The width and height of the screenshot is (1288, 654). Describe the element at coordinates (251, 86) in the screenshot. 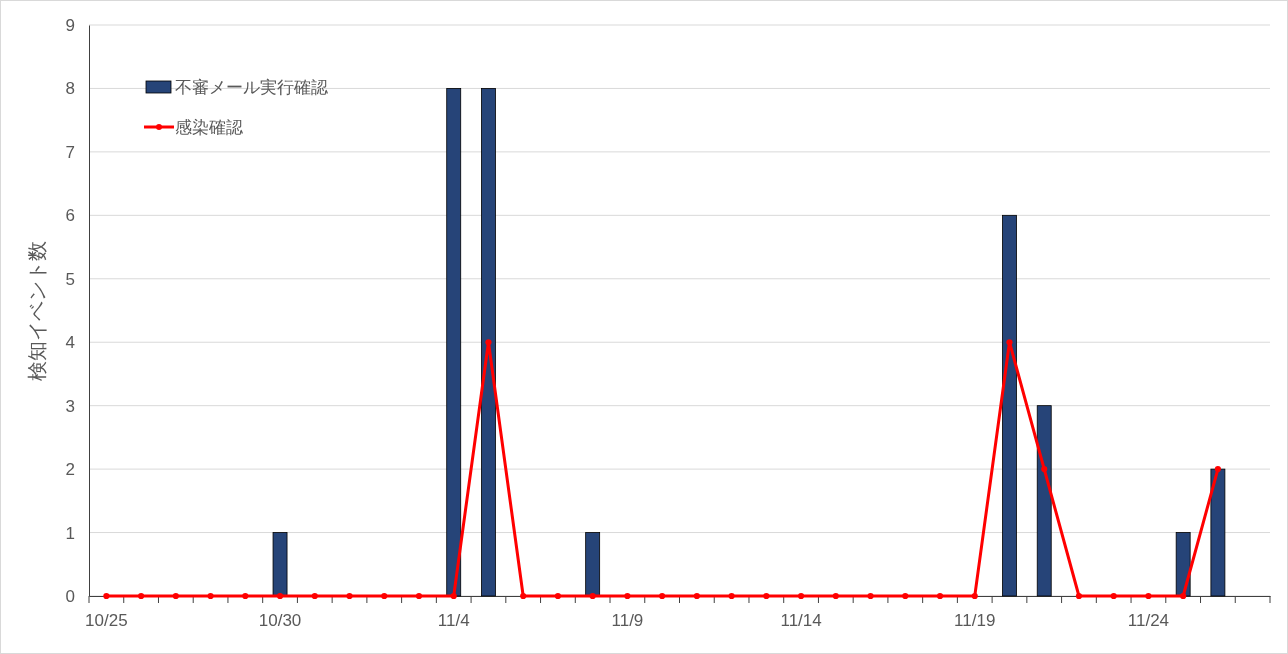

I see `legend-label: 不審メール実行確認` at that location.